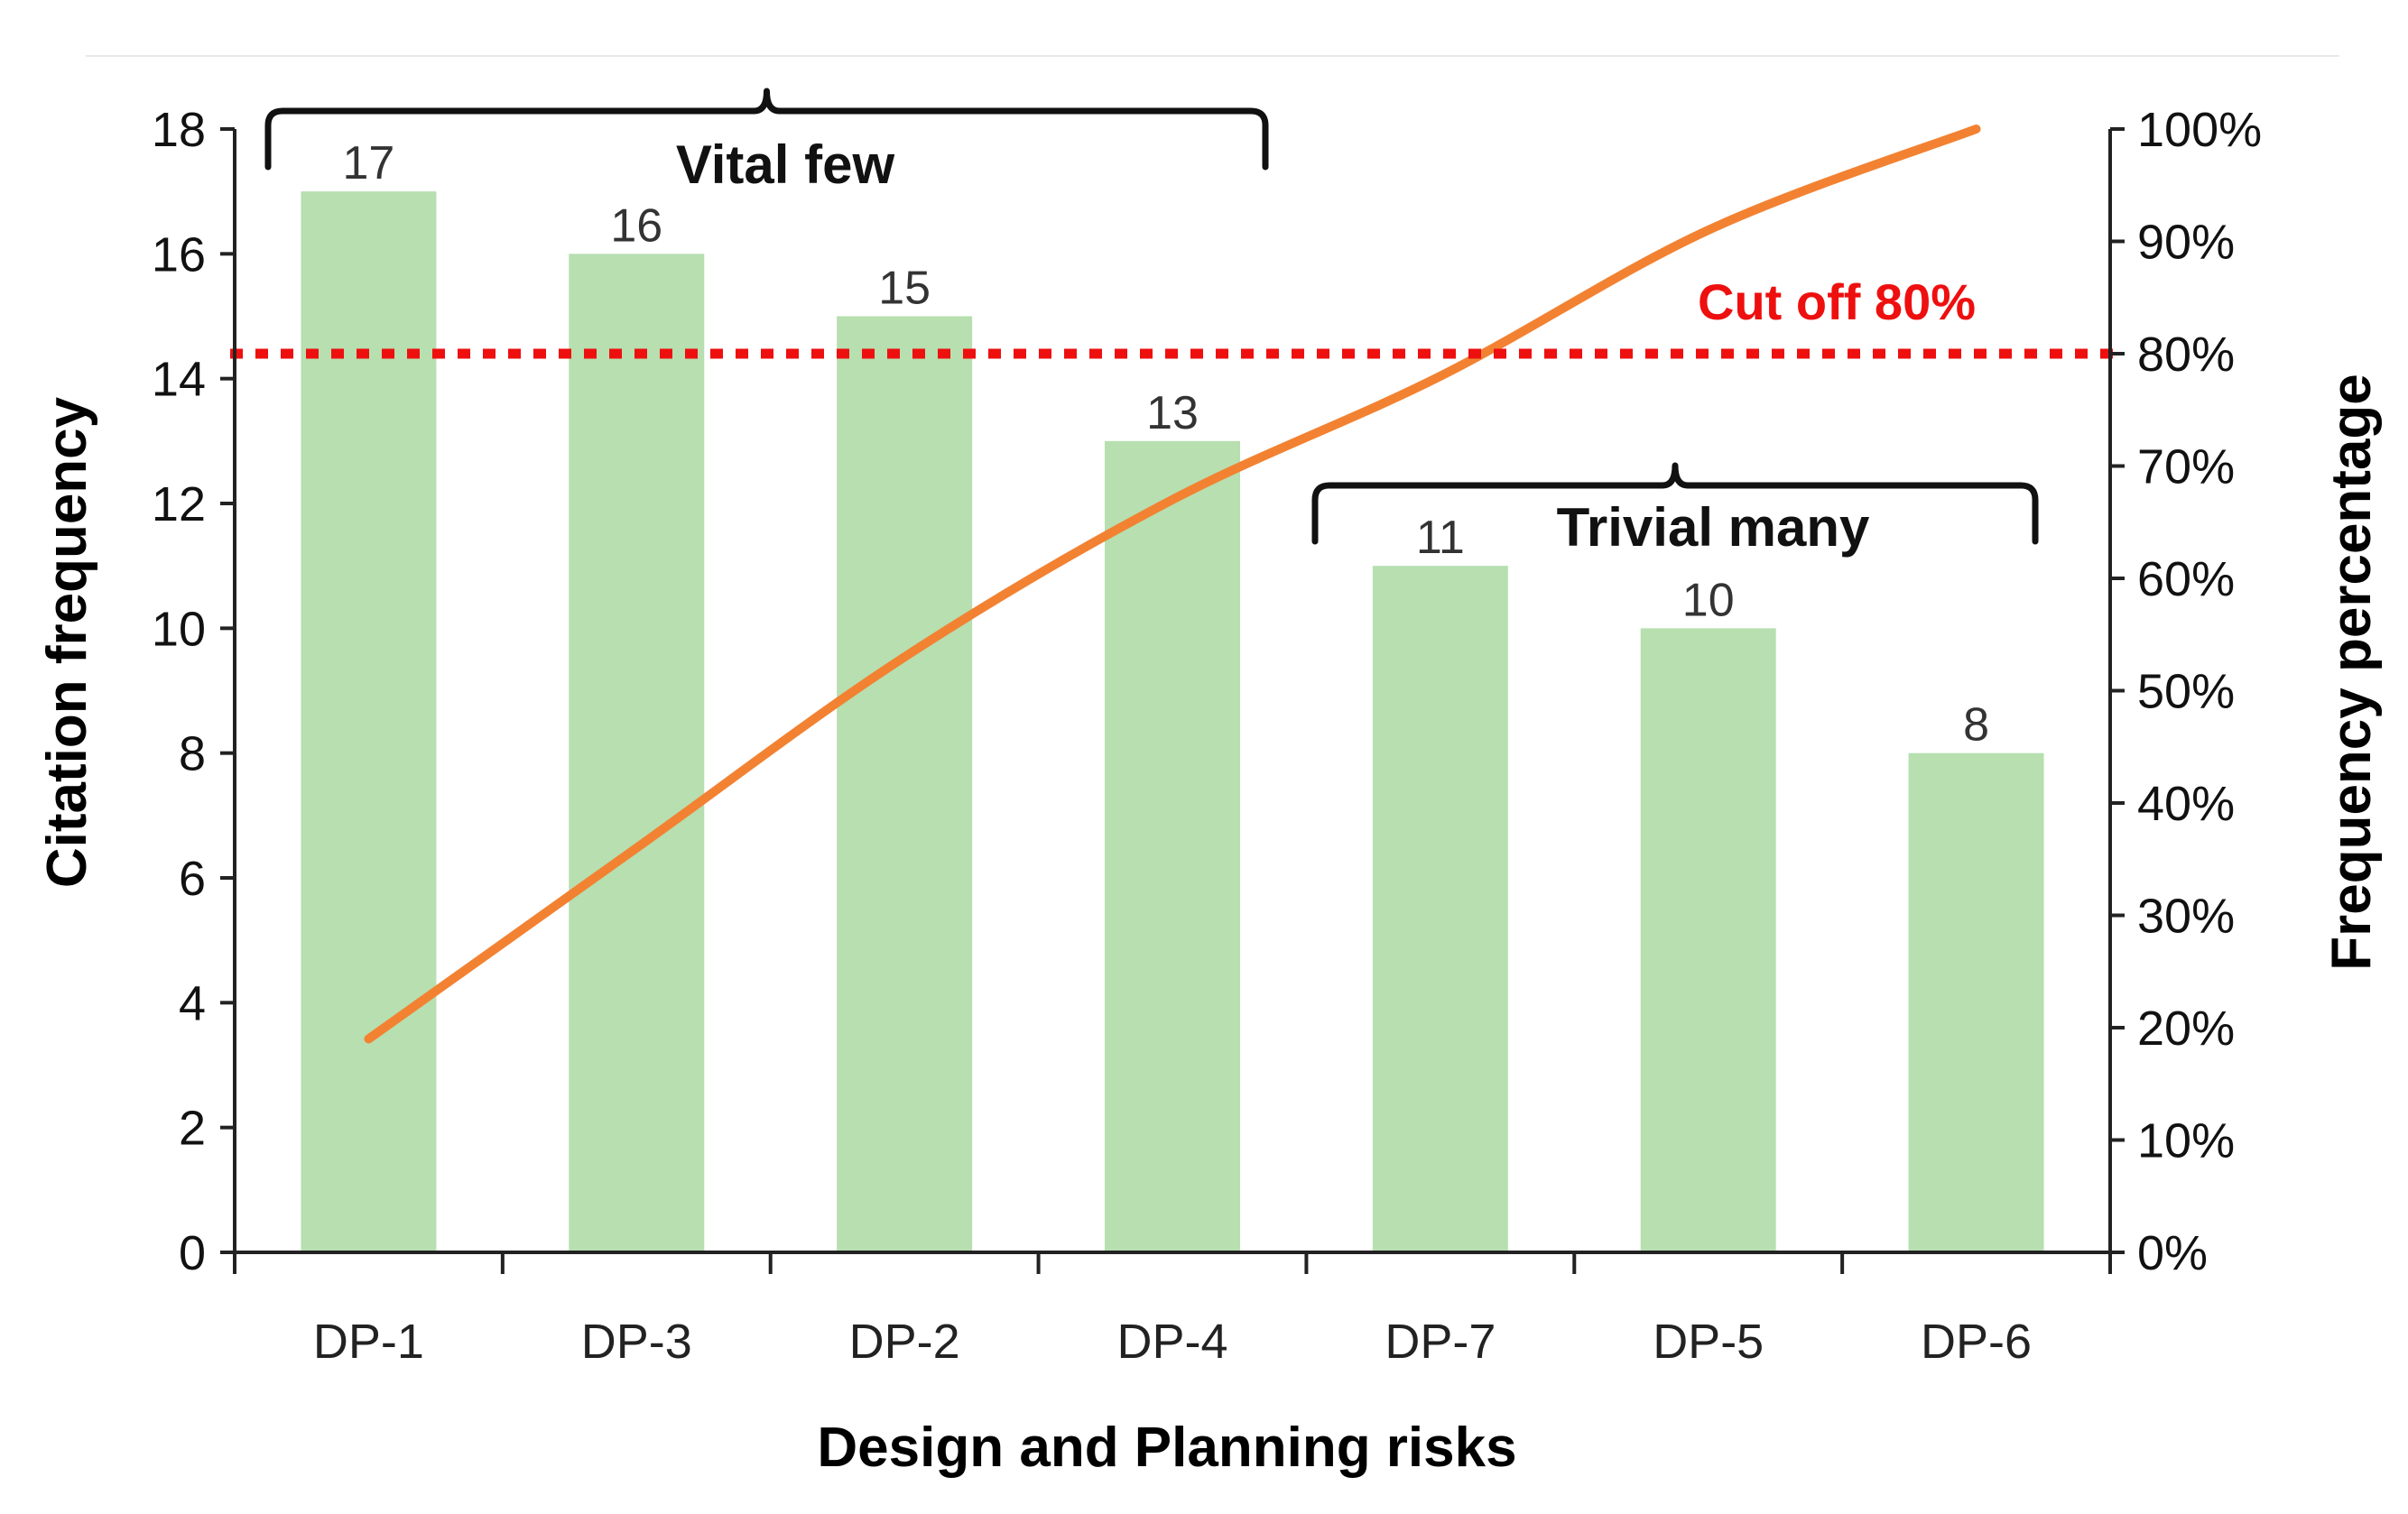  Describe the element at coordinates (1172, 413) in the screenshot. I see `bar-label-dp-4: 13` at that location.